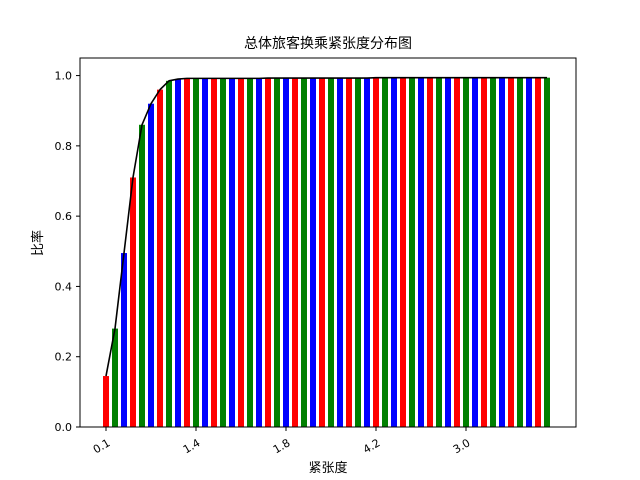 The image size is (640, 480). I want to click on chart-title: 总体旅客换乘紧张度分布图, so click(328, 43).